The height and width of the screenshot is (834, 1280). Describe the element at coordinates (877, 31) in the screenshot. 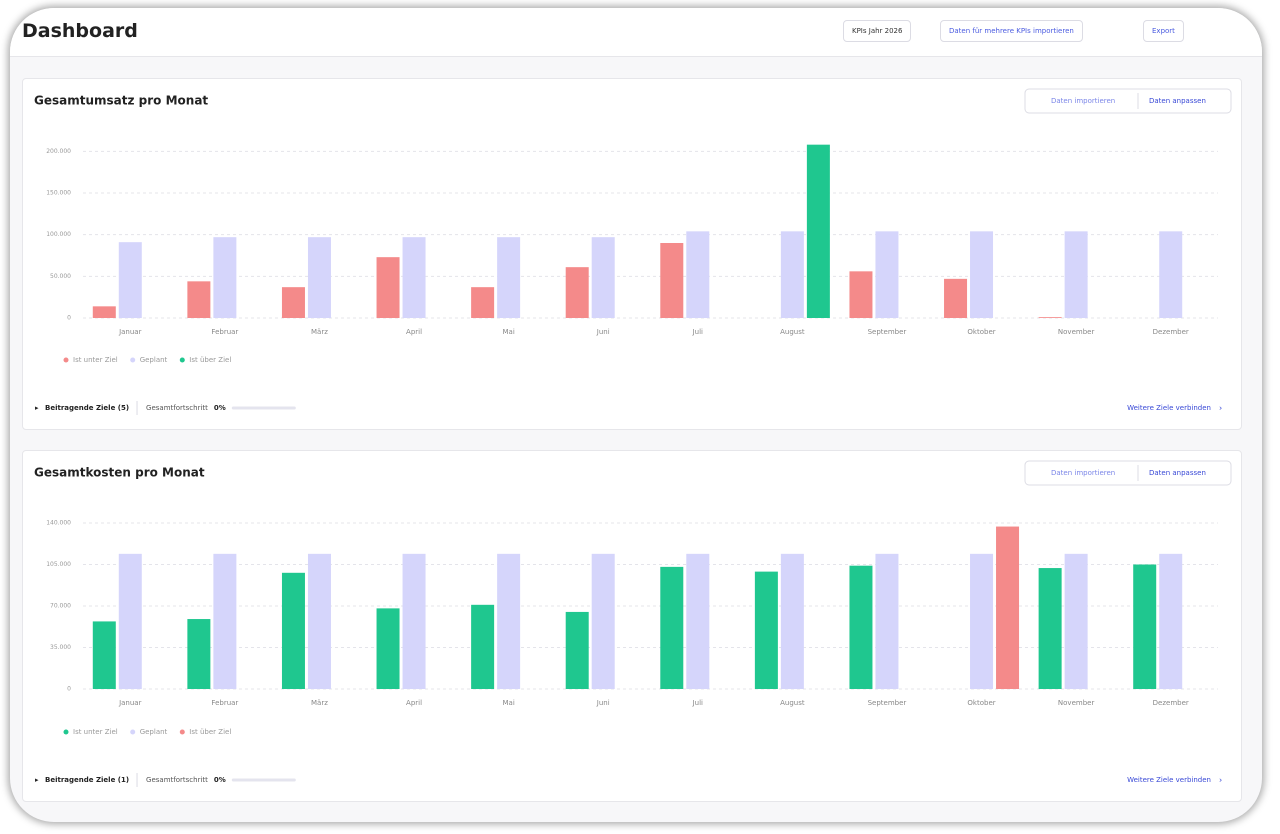

I see `year-select: KPIs Jahr 2026` at that location.